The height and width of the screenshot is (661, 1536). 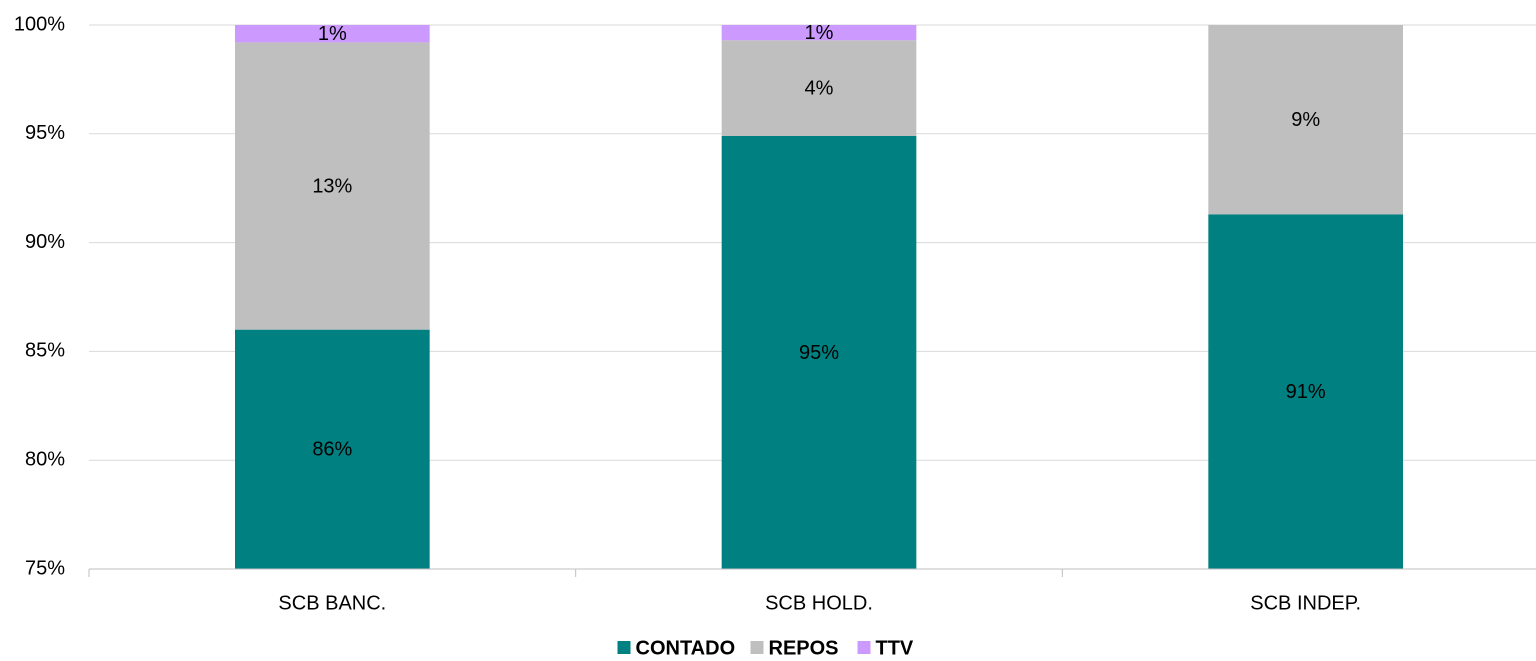 I want to click on y-tick-label: 85%, so click(x=45, y=351).